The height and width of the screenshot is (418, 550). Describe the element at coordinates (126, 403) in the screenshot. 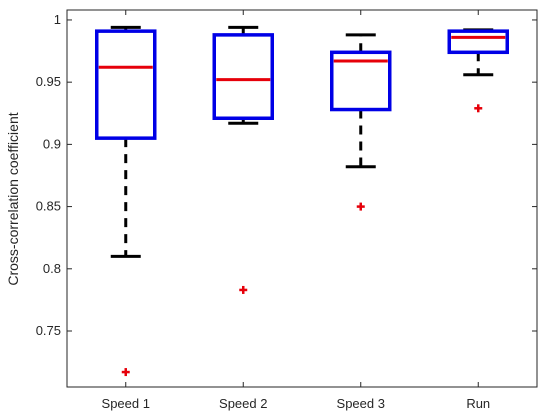

I see `x-tick-label: Speed 1` at that location.